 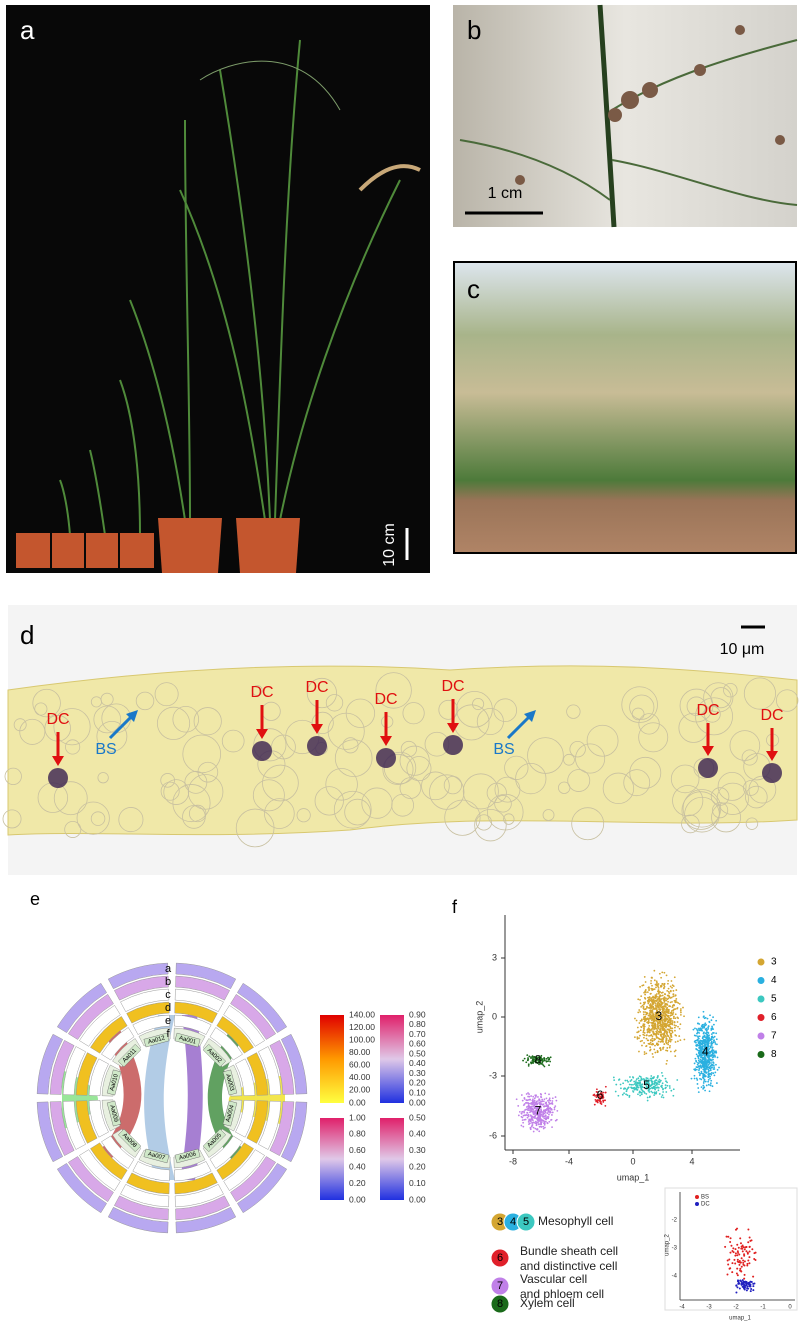 What do you see at coordinates (262, 751) in the screenshot?
I see `dc-cell` at bounding box center [262, 751].